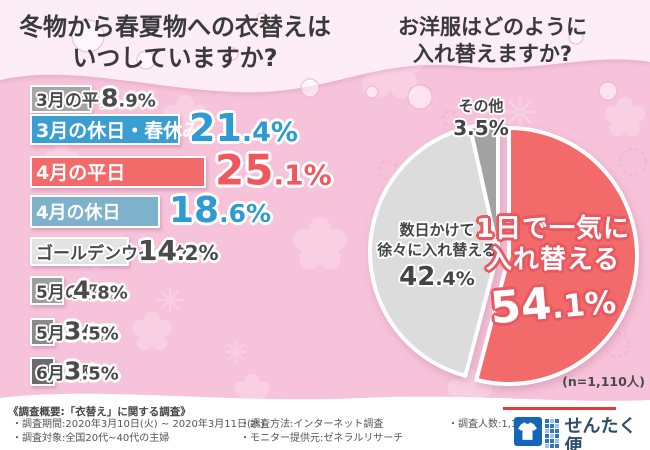 The width and height of the screenshot is (650, 450). What do you see at coordinates (78, 212) in the screenshot?
I see `bar-label: 4月の休日` at bounding box center [78, 212].